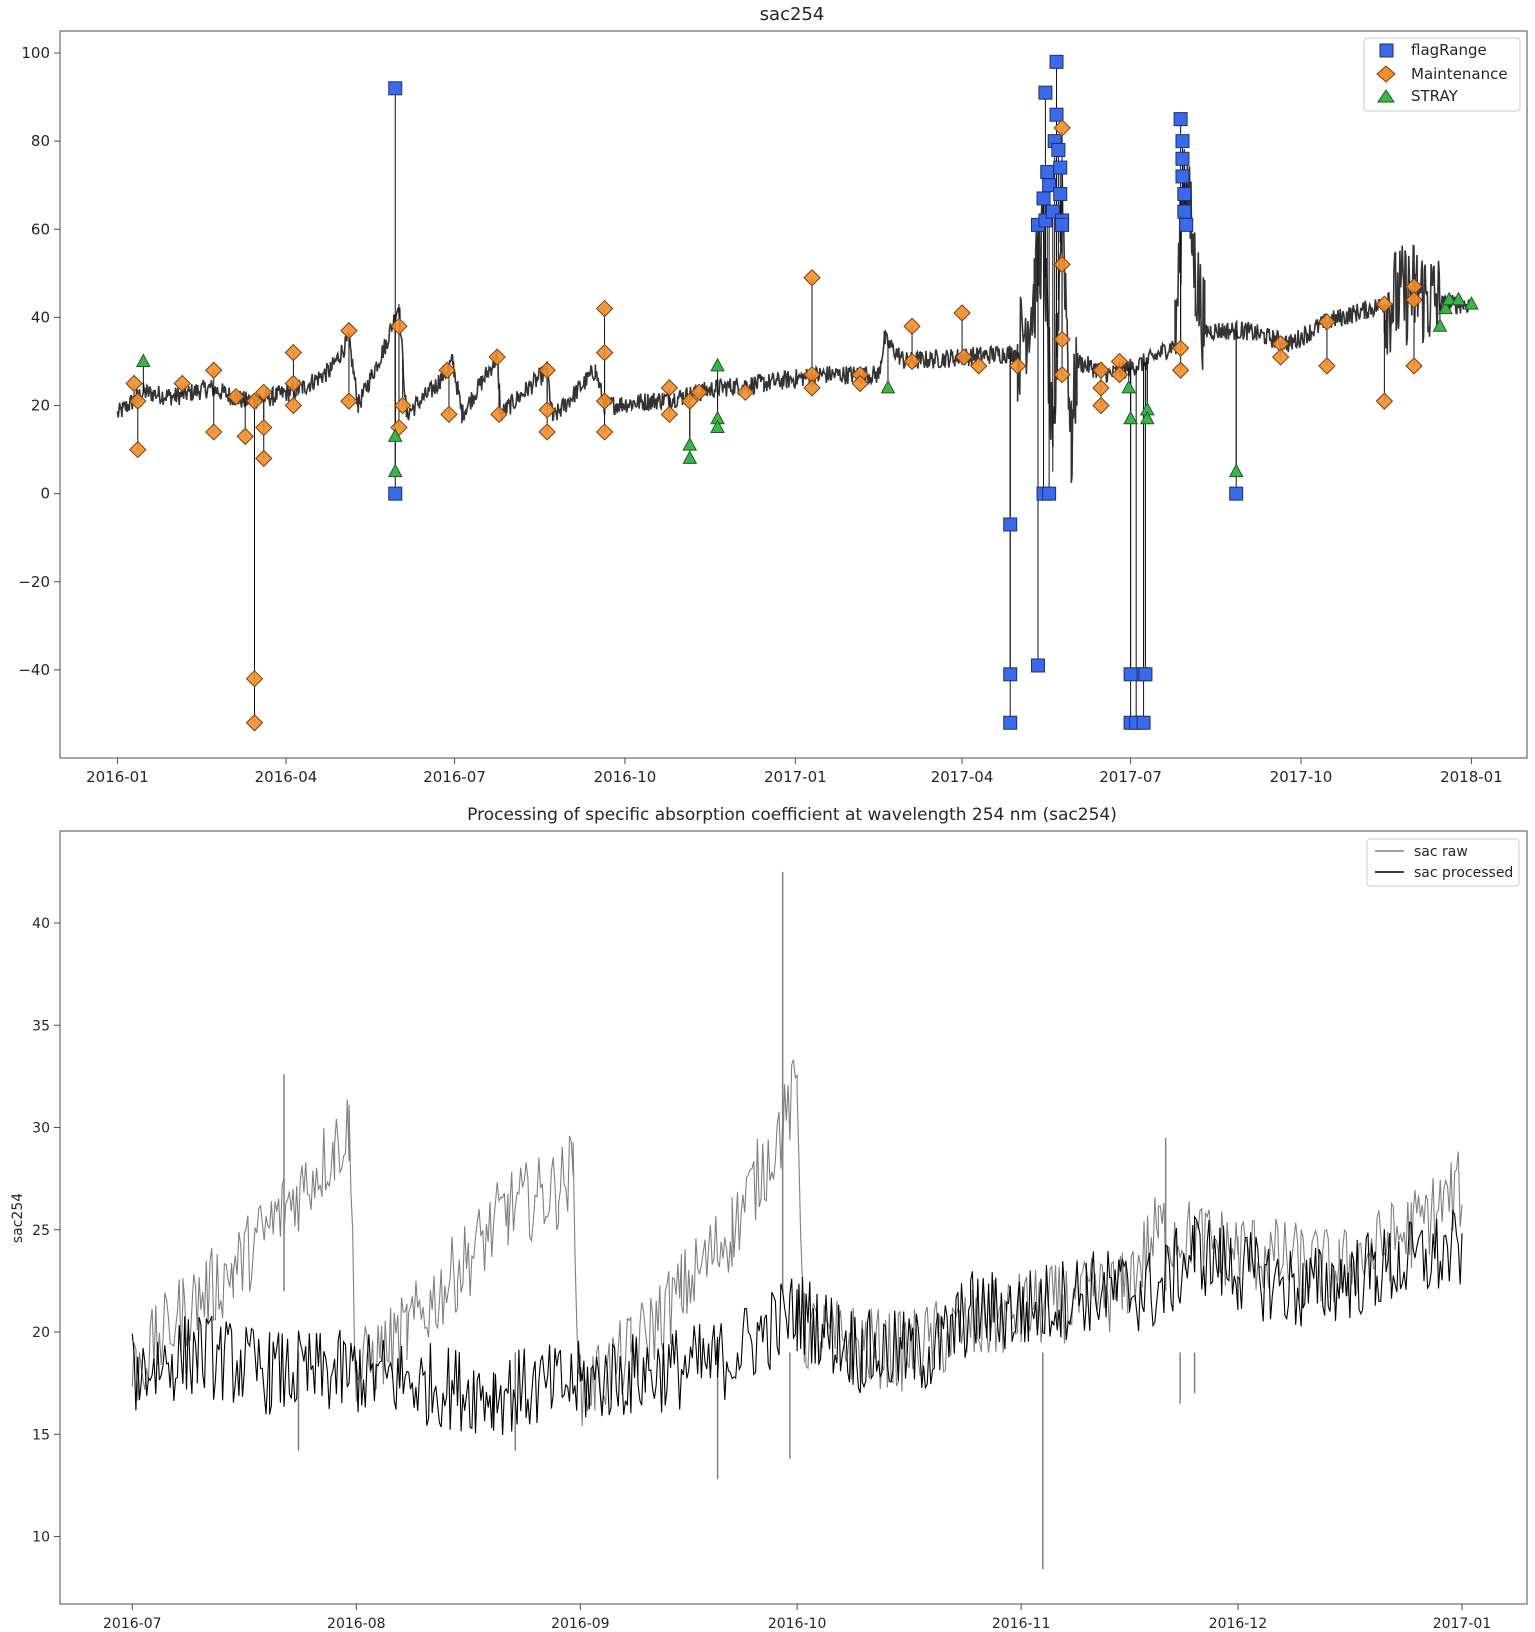  I want to click on chart1-ytick-label: 15, so click(41, 1435).